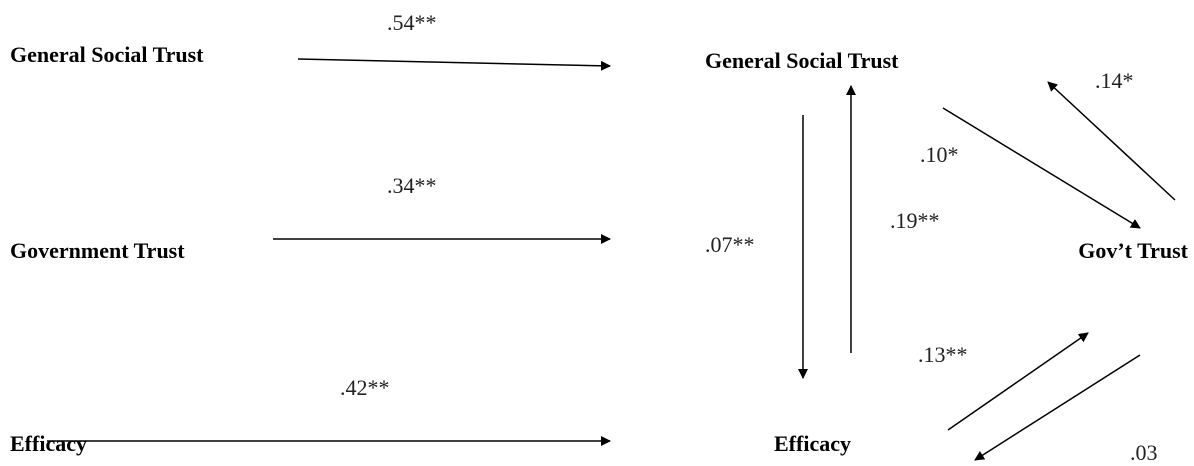  Describe the element at coordinates (1133, 250) in the screenshot. I see `node-label: Gov’t Trust` at that location.